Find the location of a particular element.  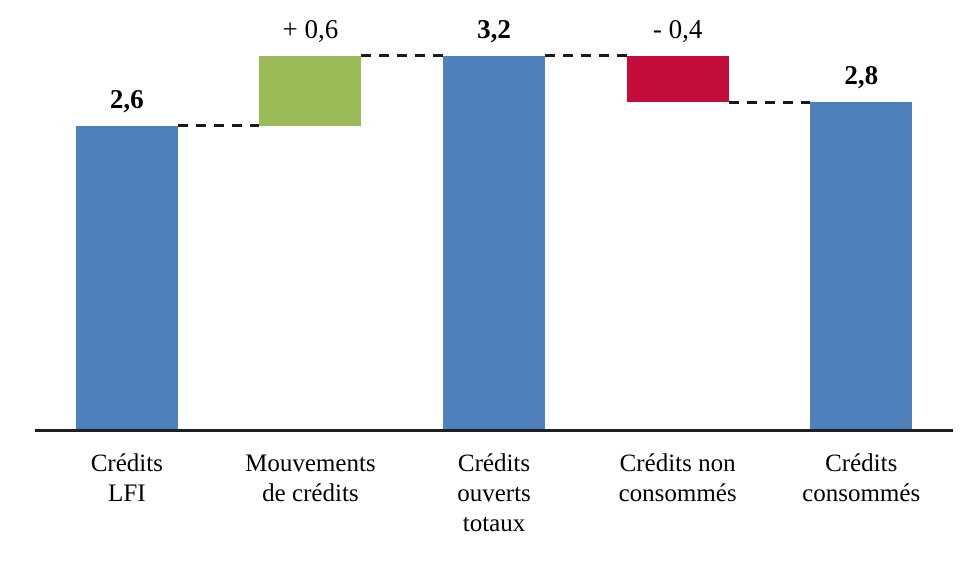

x-axis-line is located at coordinates (494, 430).